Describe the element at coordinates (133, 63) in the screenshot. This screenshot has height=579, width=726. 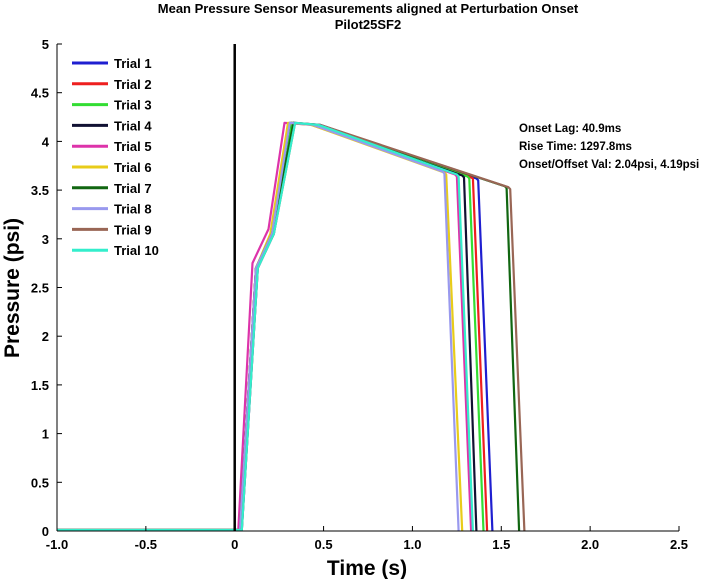
I see `legend-label-trial-1: Trial 1` at that location.